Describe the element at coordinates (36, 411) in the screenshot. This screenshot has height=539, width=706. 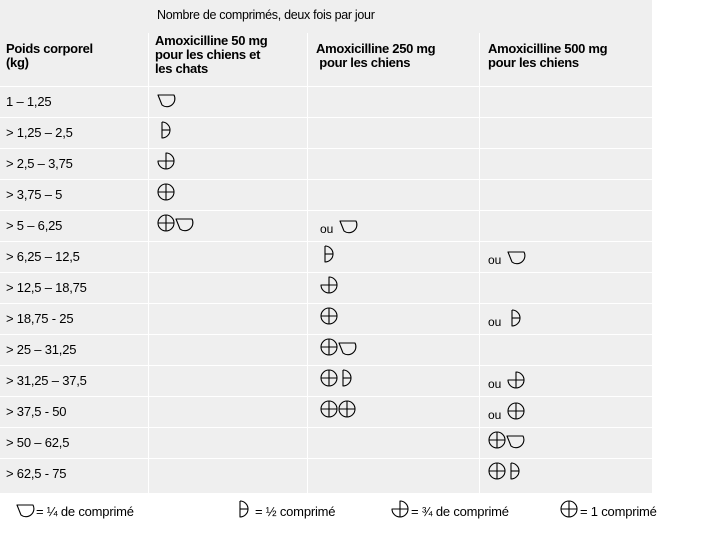
I see `weight-range-label: > 37,5 - 50` at that location.